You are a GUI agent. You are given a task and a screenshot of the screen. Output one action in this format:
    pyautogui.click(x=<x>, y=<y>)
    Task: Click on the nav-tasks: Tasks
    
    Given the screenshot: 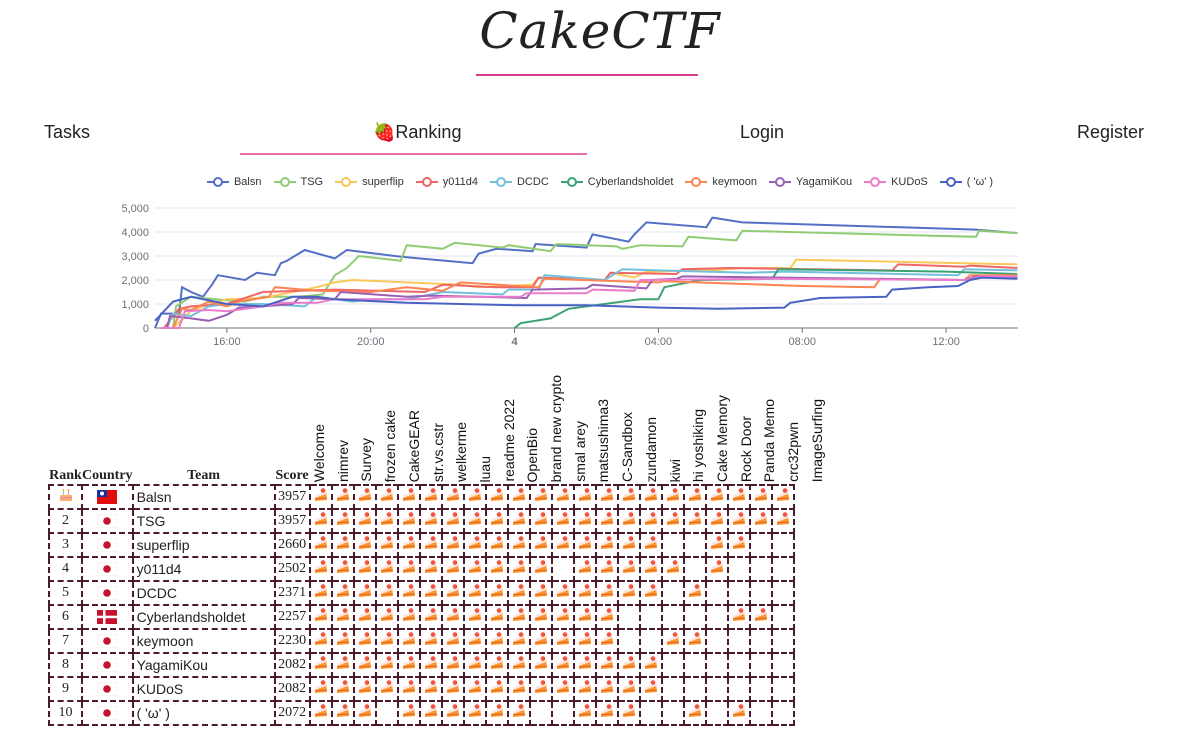 What is the action you would take?
    pyautogui.click(x=67, y=132)
    